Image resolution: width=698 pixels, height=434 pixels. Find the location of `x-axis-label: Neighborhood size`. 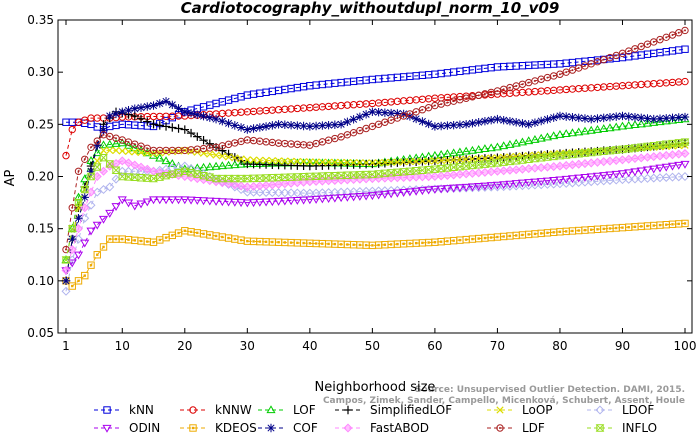

x-axis-label: Neighborhood size is located at coordinates (375, 387).